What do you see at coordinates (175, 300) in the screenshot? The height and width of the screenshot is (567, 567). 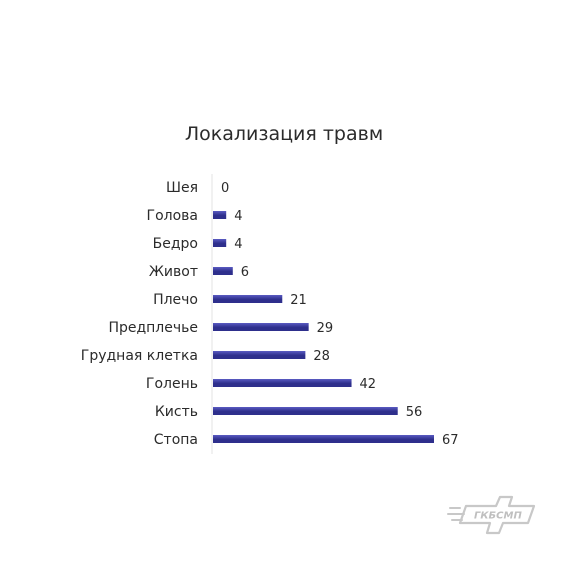 I see `category-label: Плечо` at bounding box center [175, 300].